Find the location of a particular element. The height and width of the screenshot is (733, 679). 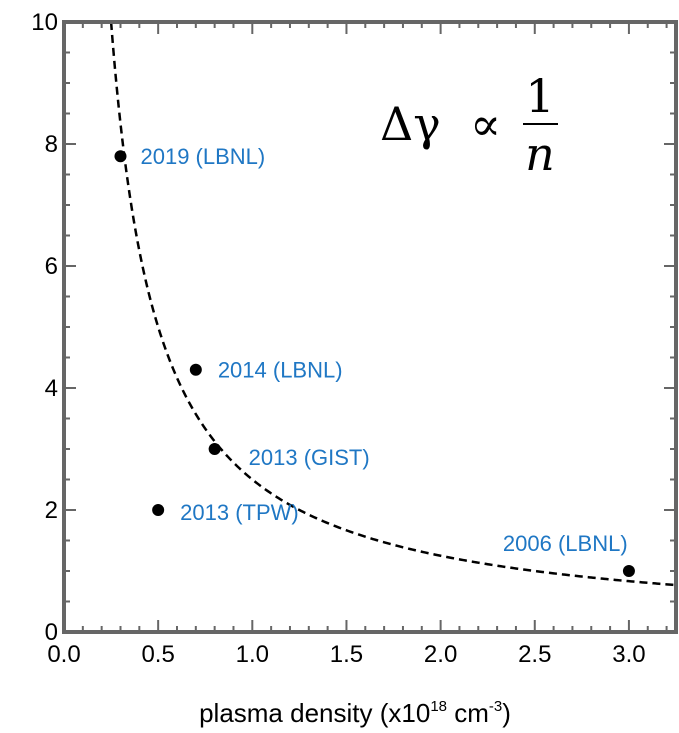

x-tick-label: 3.0 is located at coordinates (628, 654).